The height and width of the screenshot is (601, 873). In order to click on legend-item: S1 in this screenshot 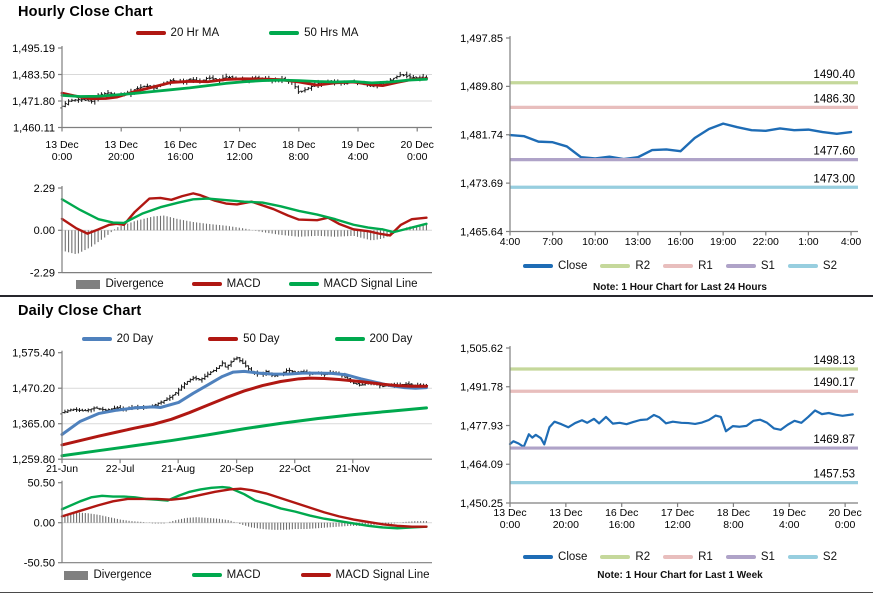, I will do `click(750, 266)`.